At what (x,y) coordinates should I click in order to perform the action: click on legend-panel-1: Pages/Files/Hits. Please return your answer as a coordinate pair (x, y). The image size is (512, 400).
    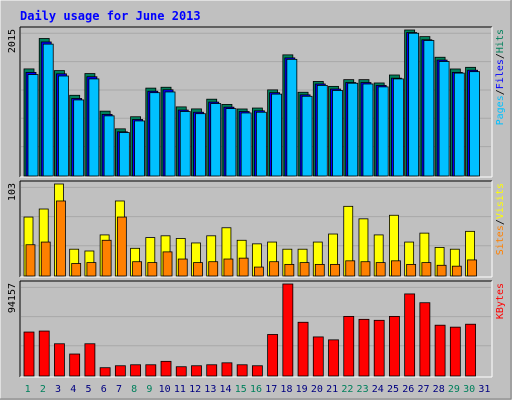
    Looking at the image, I should click on (500, 77).